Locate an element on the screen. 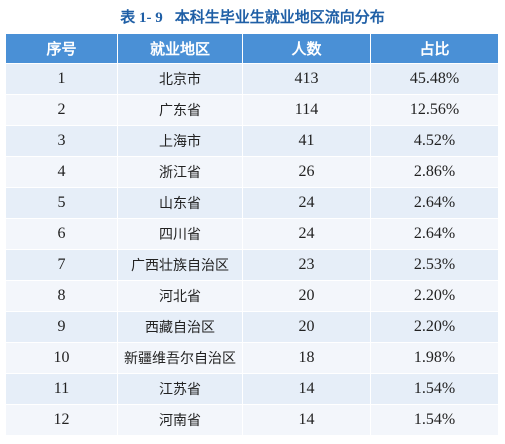 The width and height of the screenshot is (505, 444). cell-serial: 4 is located at coordinates (61, 172).